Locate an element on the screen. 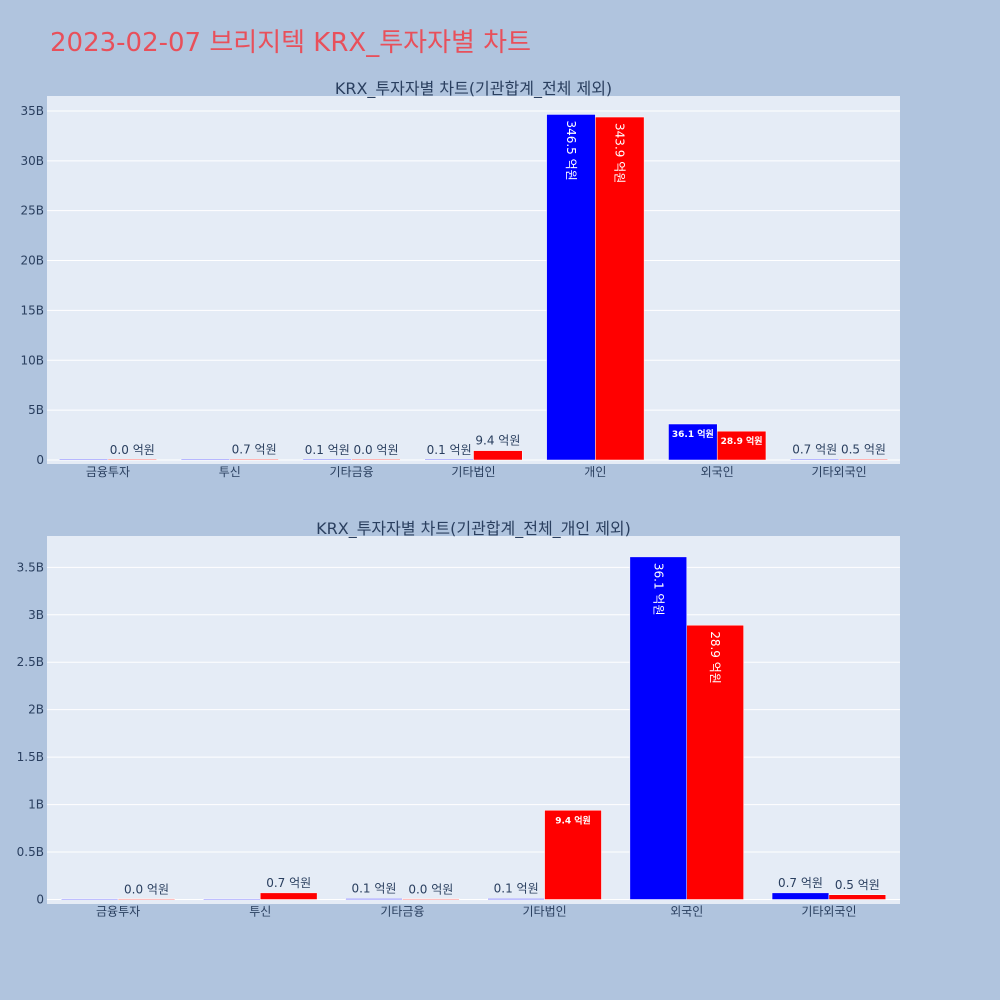  y-tick-label: 2B is located at coordinates (36, 710).